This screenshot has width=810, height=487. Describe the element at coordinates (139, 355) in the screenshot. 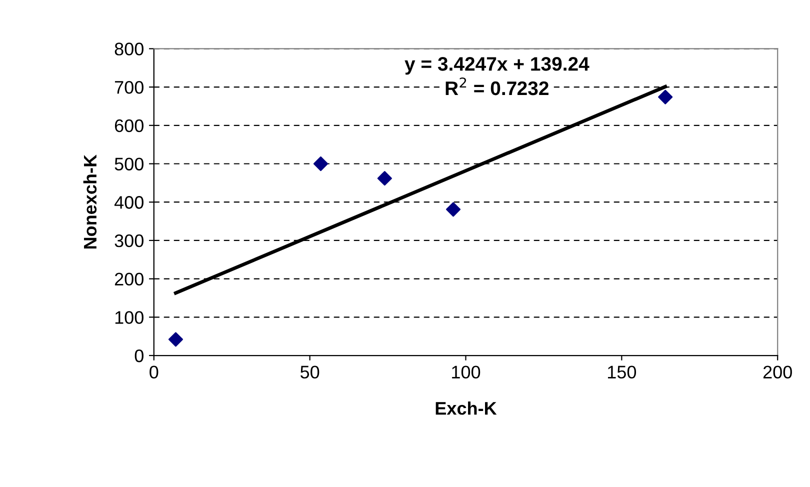

I see `y-tick-label: 0` at that location.